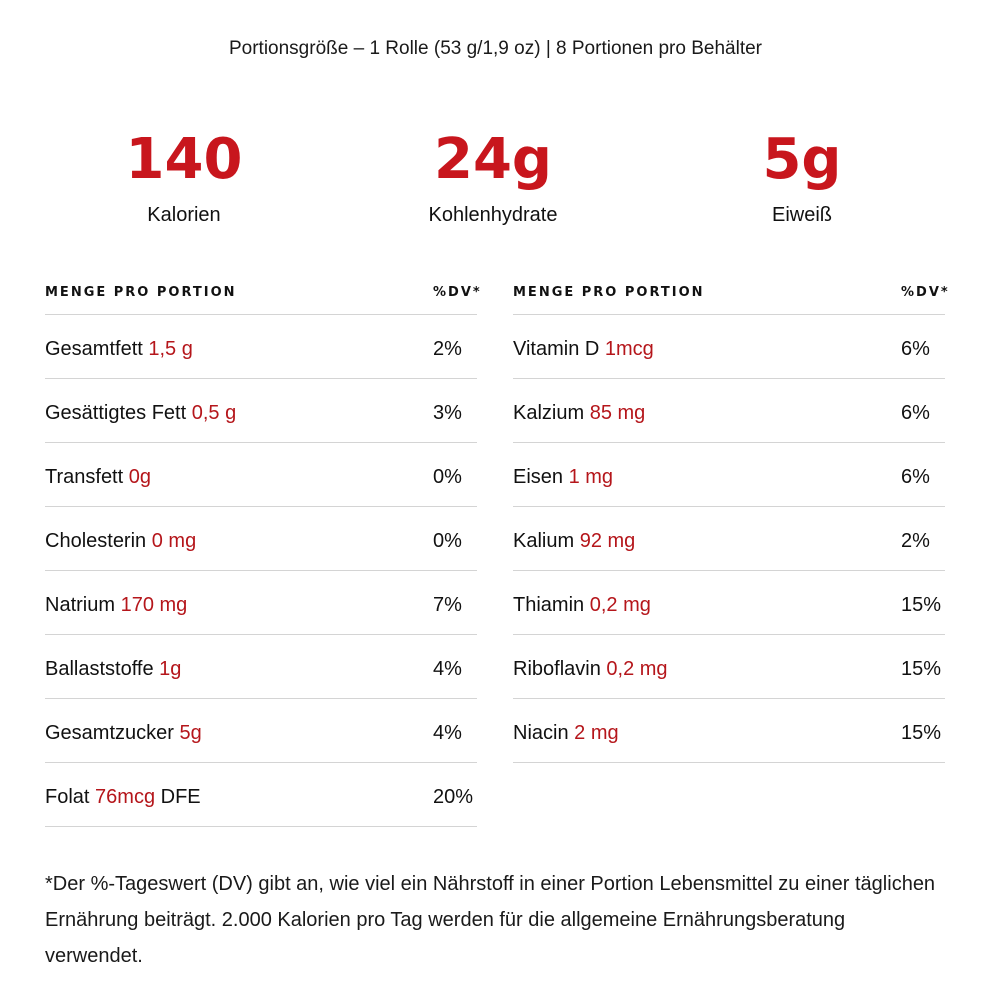 Image resolution: width=991 pixels, height=996 pixels. I want to click on nutrient-cell: Gesamtzucker 5g, so click(123, 733).